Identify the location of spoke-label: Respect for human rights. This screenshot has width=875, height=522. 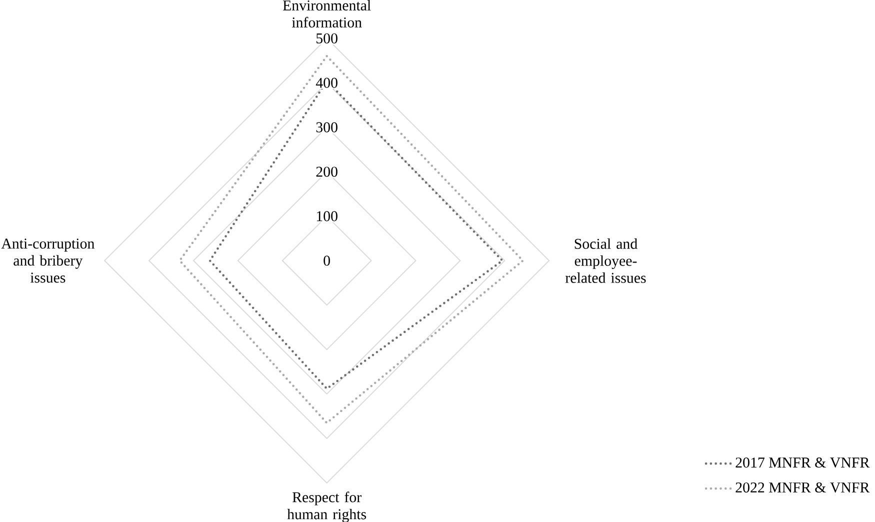
(326, 506).